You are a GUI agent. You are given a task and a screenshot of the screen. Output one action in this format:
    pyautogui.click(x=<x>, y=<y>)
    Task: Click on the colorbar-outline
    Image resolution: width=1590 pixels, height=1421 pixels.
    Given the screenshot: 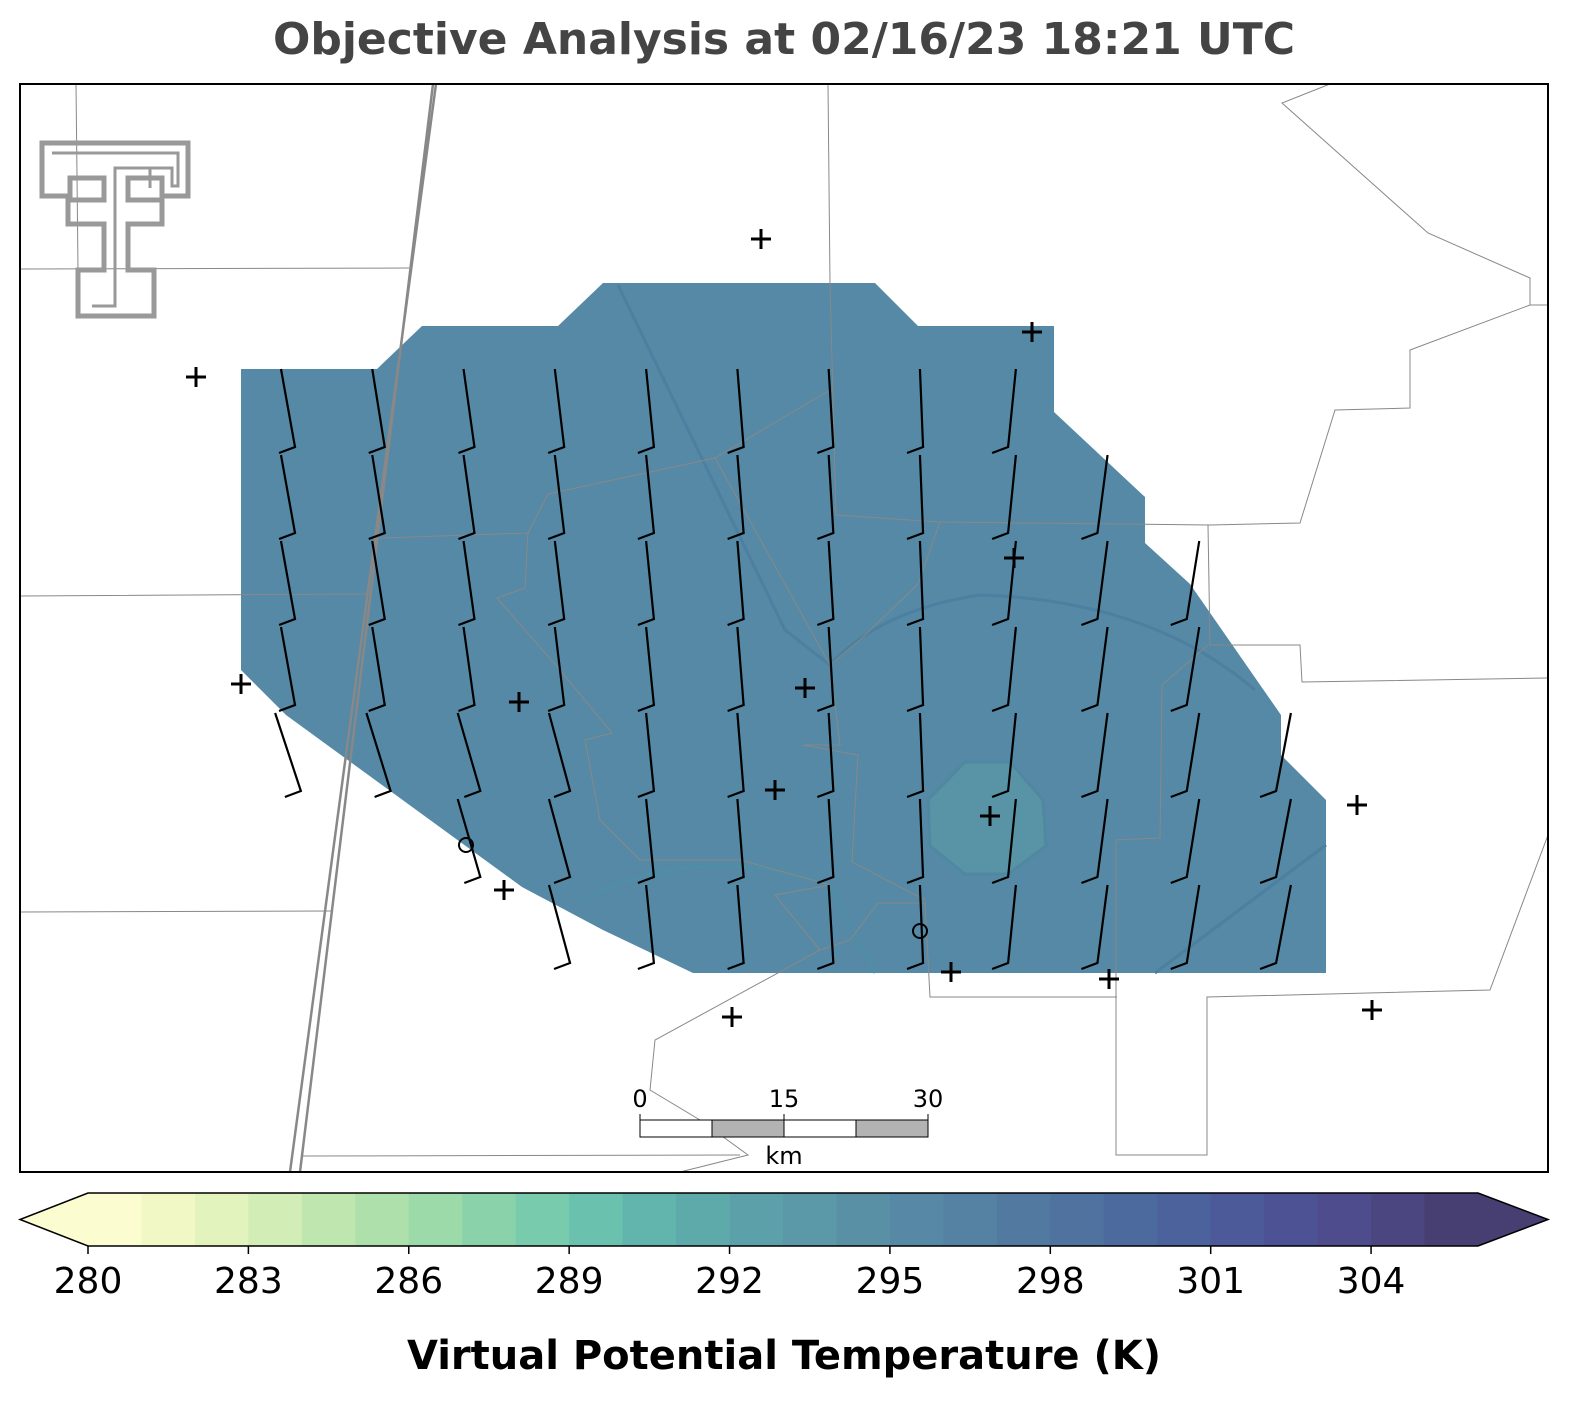 What is the action you would take?
    pyautogui.click(x=784, y=1219)
    